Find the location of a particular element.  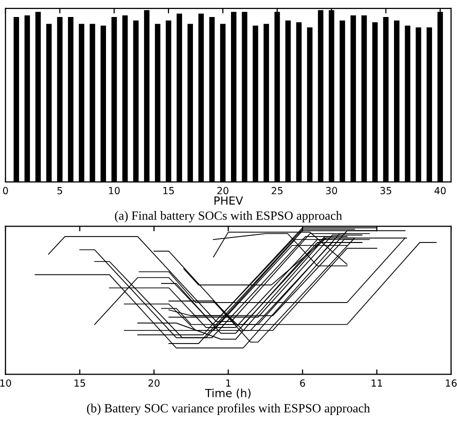

x-tick-label: 6 is located at coordinates (303, 383).